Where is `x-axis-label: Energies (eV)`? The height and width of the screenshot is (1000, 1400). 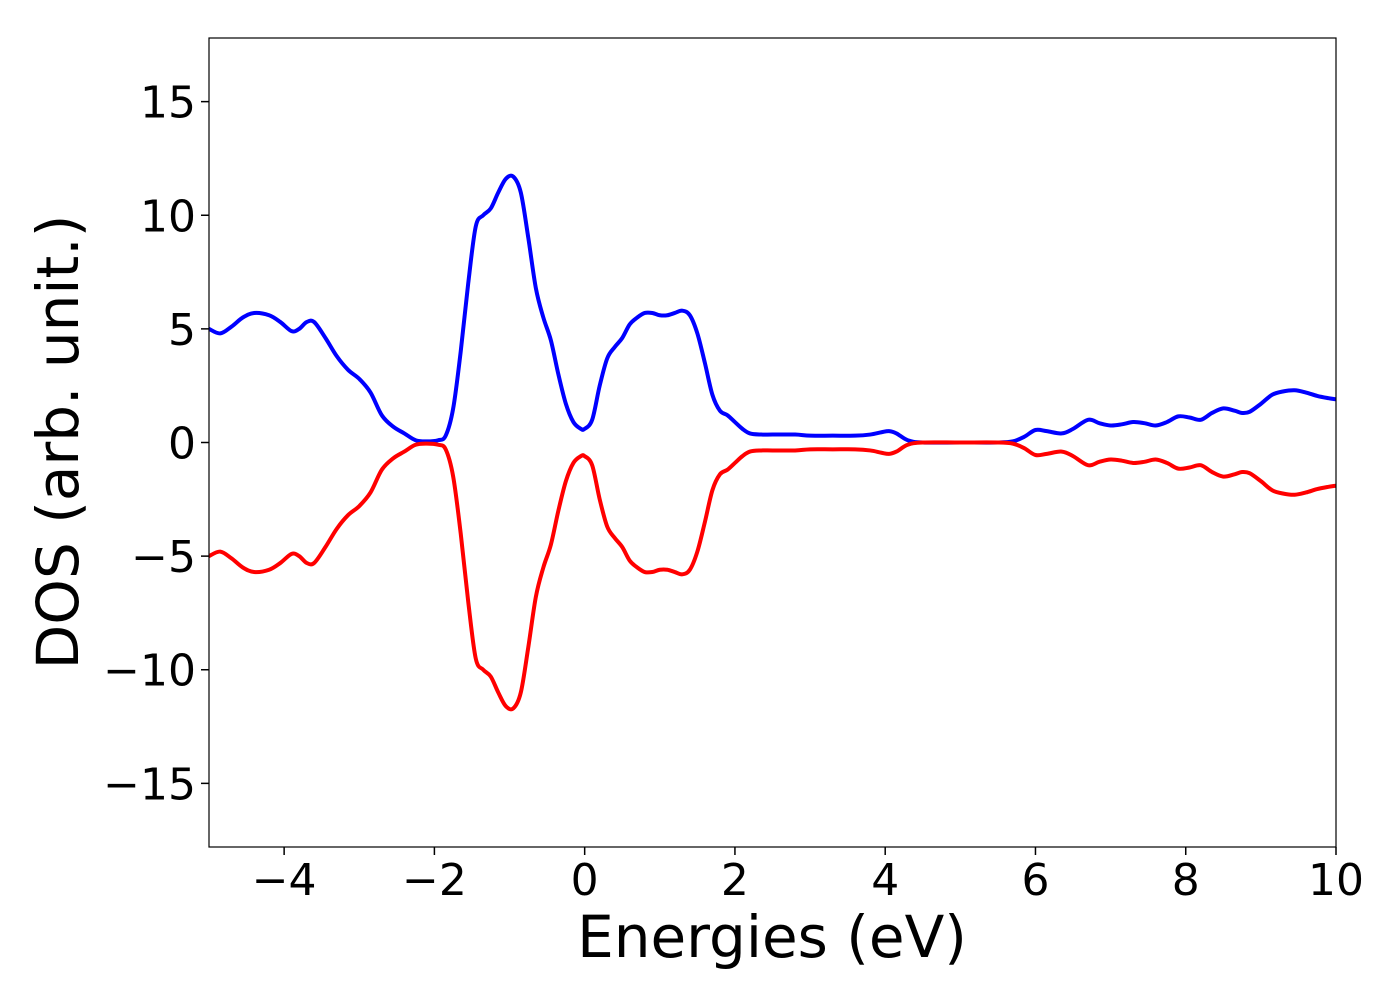
x-axis-label: Energies (eV) is located at coordinates (772, 937).